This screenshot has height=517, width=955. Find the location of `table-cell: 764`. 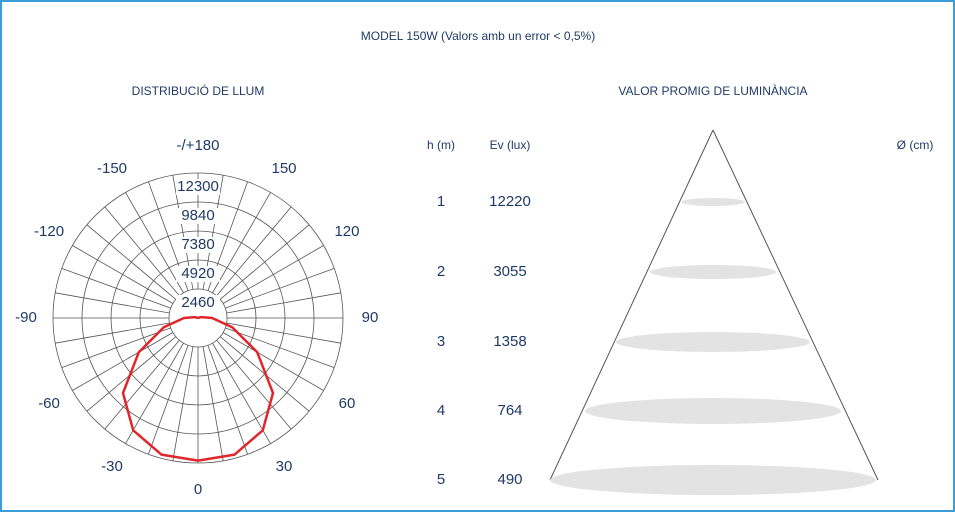

table-cell: 764 is located at coordinates (509, 410).